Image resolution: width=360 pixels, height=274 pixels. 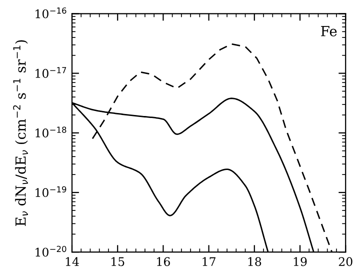 What do you see at coordinates (329, 31) in the screenshot?
I see `annotation: Fe` at bounding box center [329, 31].